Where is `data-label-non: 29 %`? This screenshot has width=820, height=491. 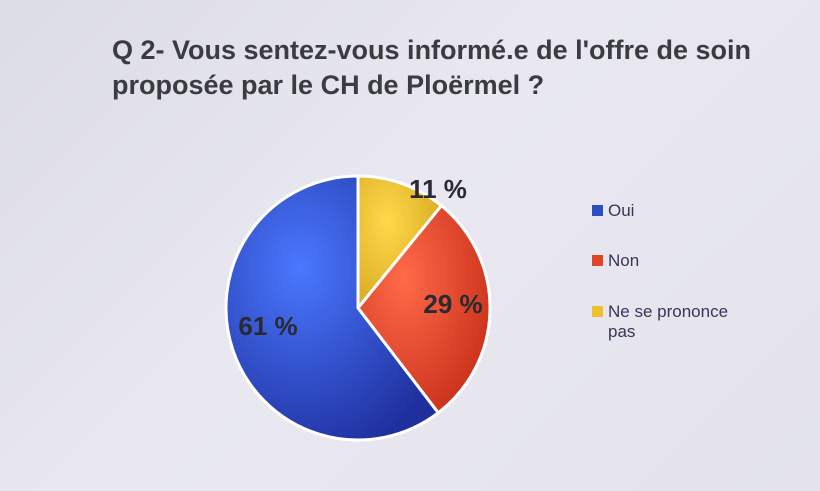
data-label-non: 29 % is located at coordinates (452, 304).